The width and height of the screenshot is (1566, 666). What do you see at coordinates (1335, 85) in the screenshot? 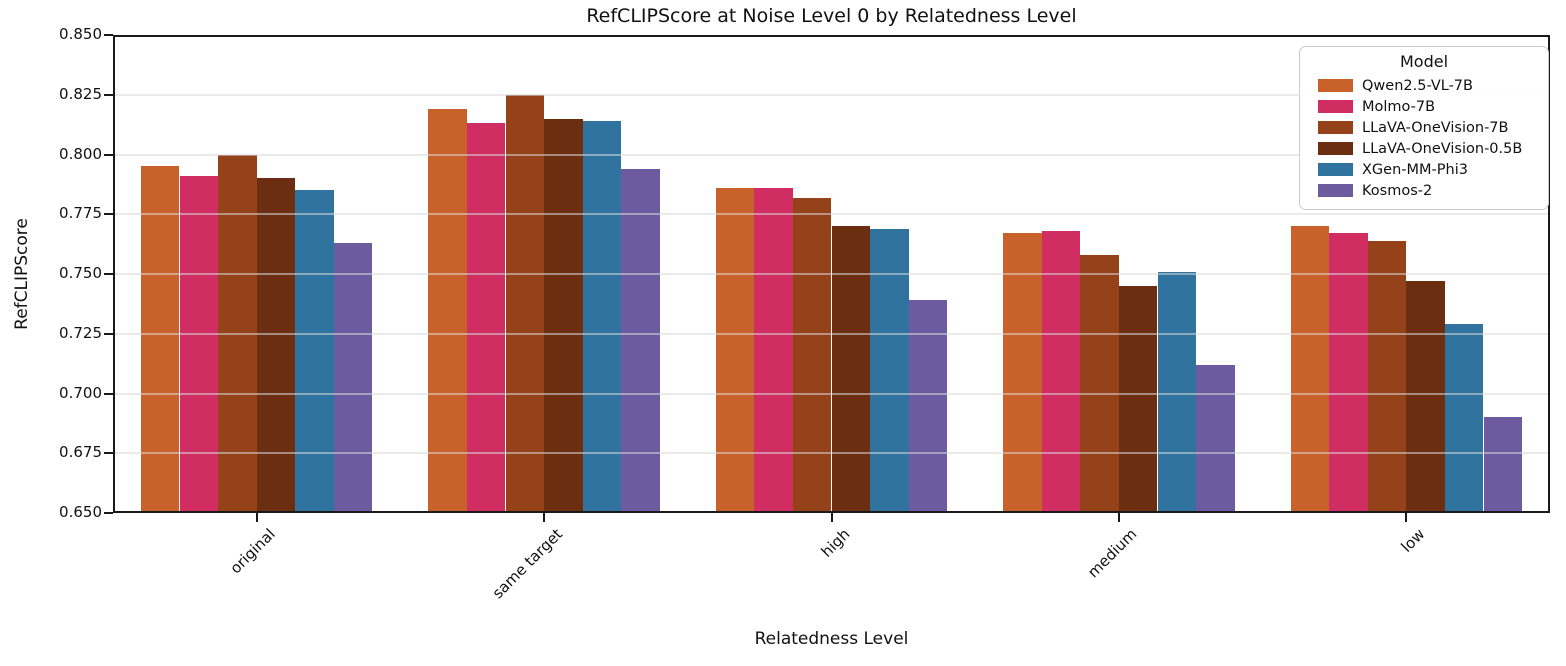
I see `legend-swatch-qwen2-5-vl-7b` at bounding box center [1335, 85].